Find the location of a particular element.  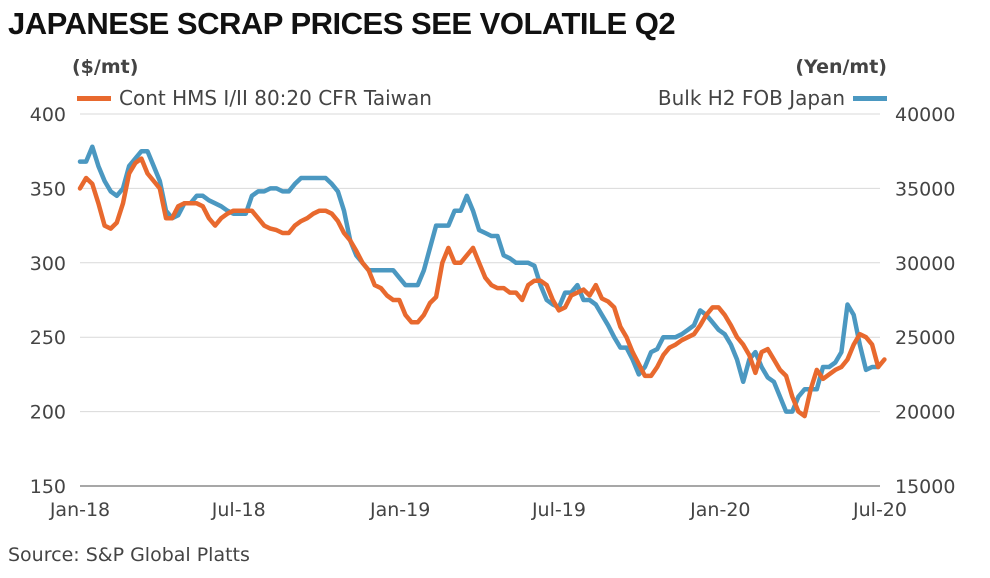

left-axis-unit: ($/mt) is located at coordinates (105, 67).